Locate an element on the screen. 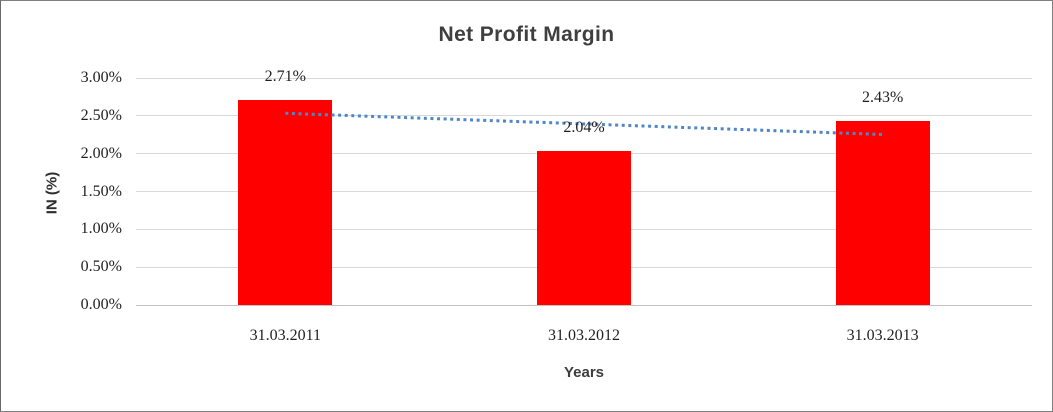  x-axis-title: Years is located at coordinates (584, 372).